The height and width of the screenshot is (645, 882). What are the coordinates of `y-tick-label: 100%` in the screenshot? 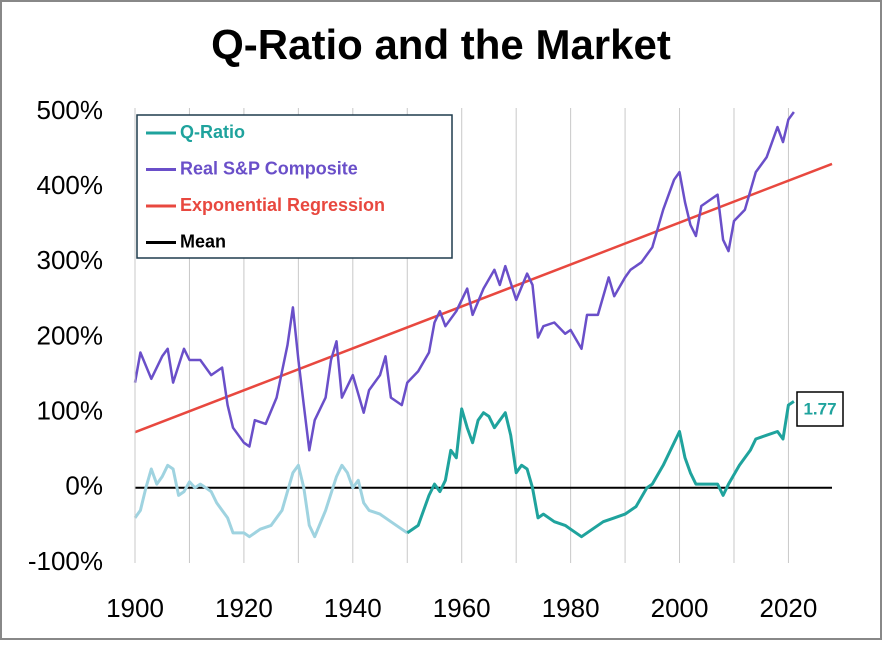 It's located at (70, 411).